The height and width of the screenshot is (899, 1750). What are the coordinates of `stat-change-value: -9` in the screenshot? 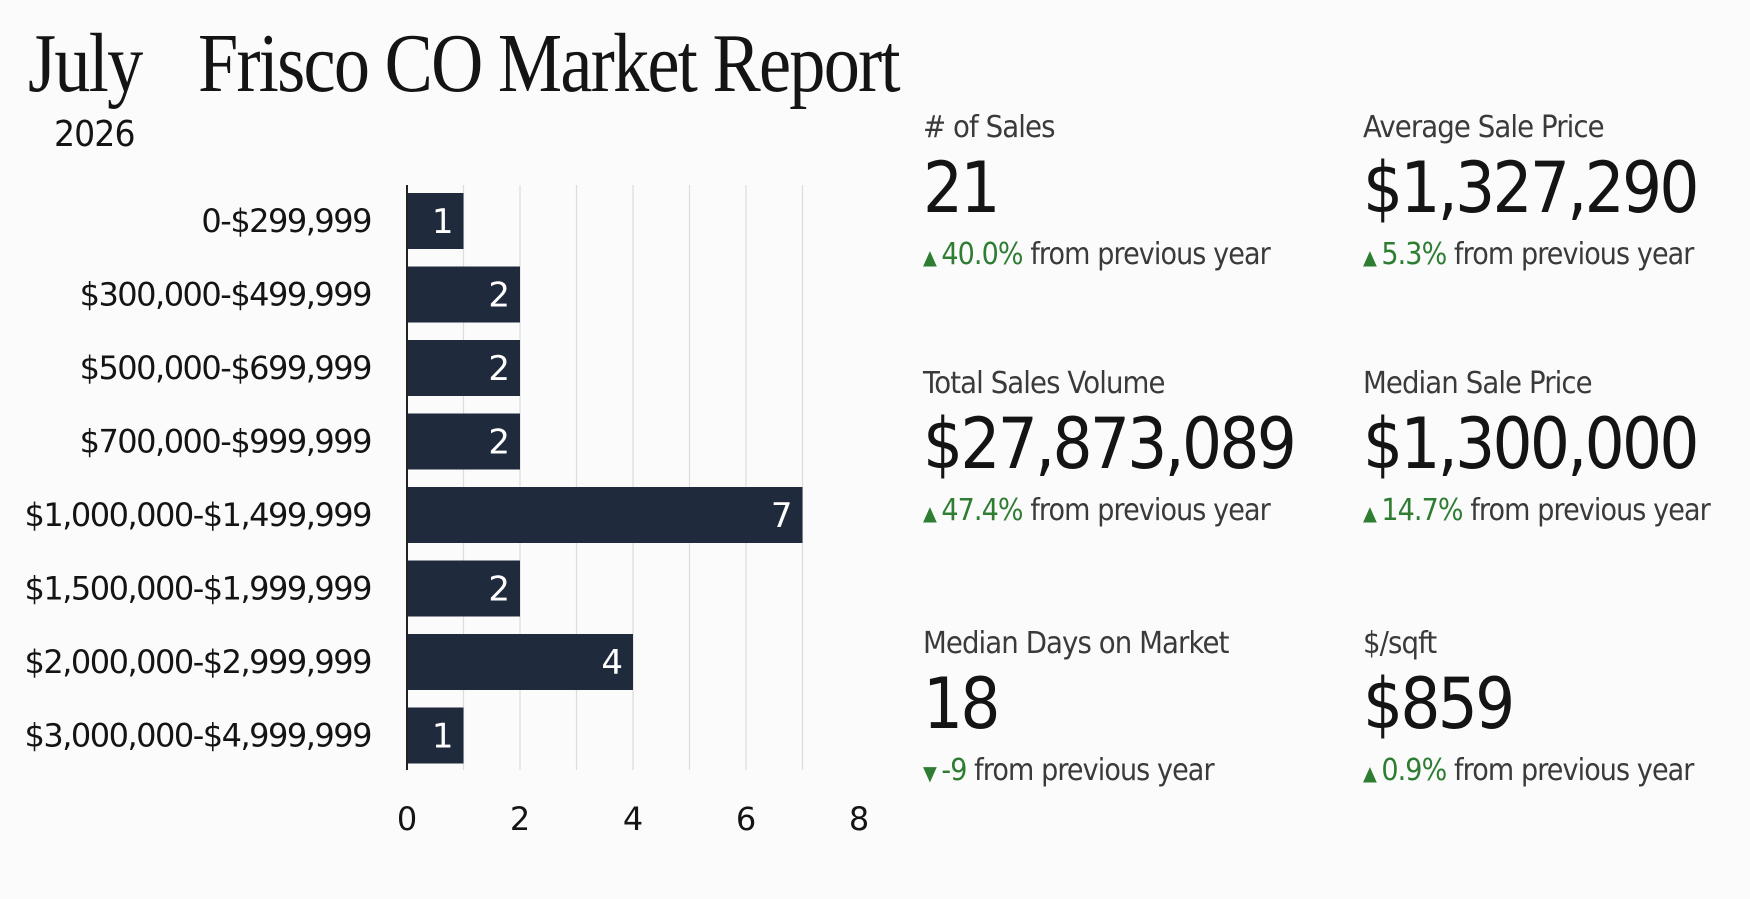 It's located at (954, 770).